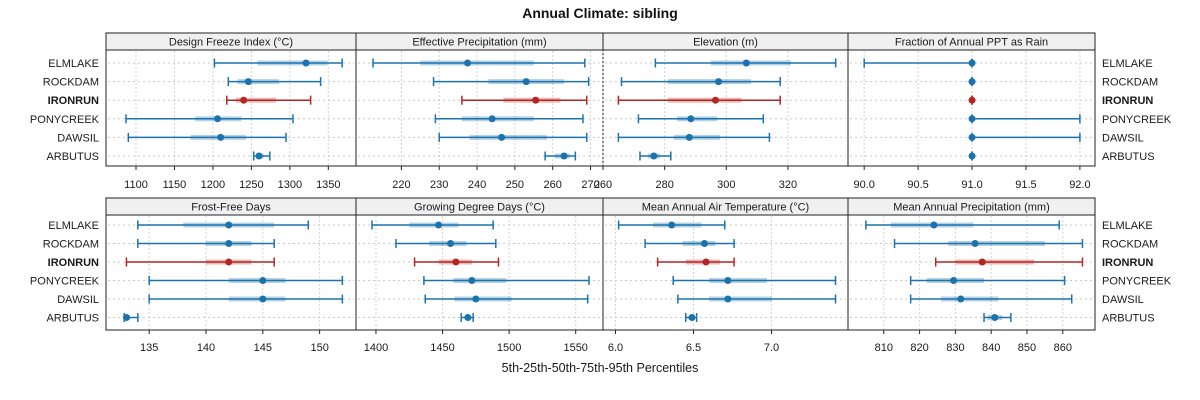 This screenshot has width=1200, height=400. I want to click on axis-tick-label: 230, so click(439, 185).